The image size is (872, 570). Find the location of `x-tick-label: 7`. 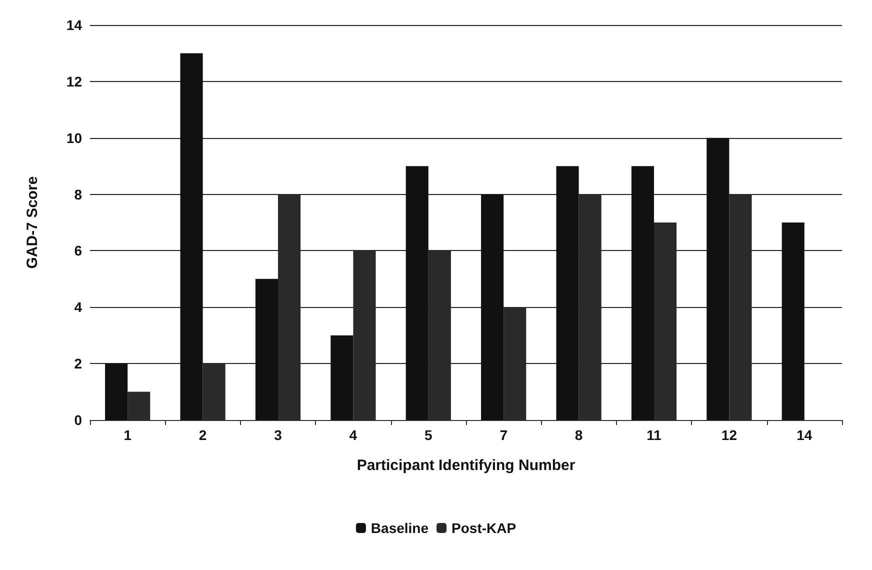

x-tick-label: 7 is located at coordinates (504, 435).